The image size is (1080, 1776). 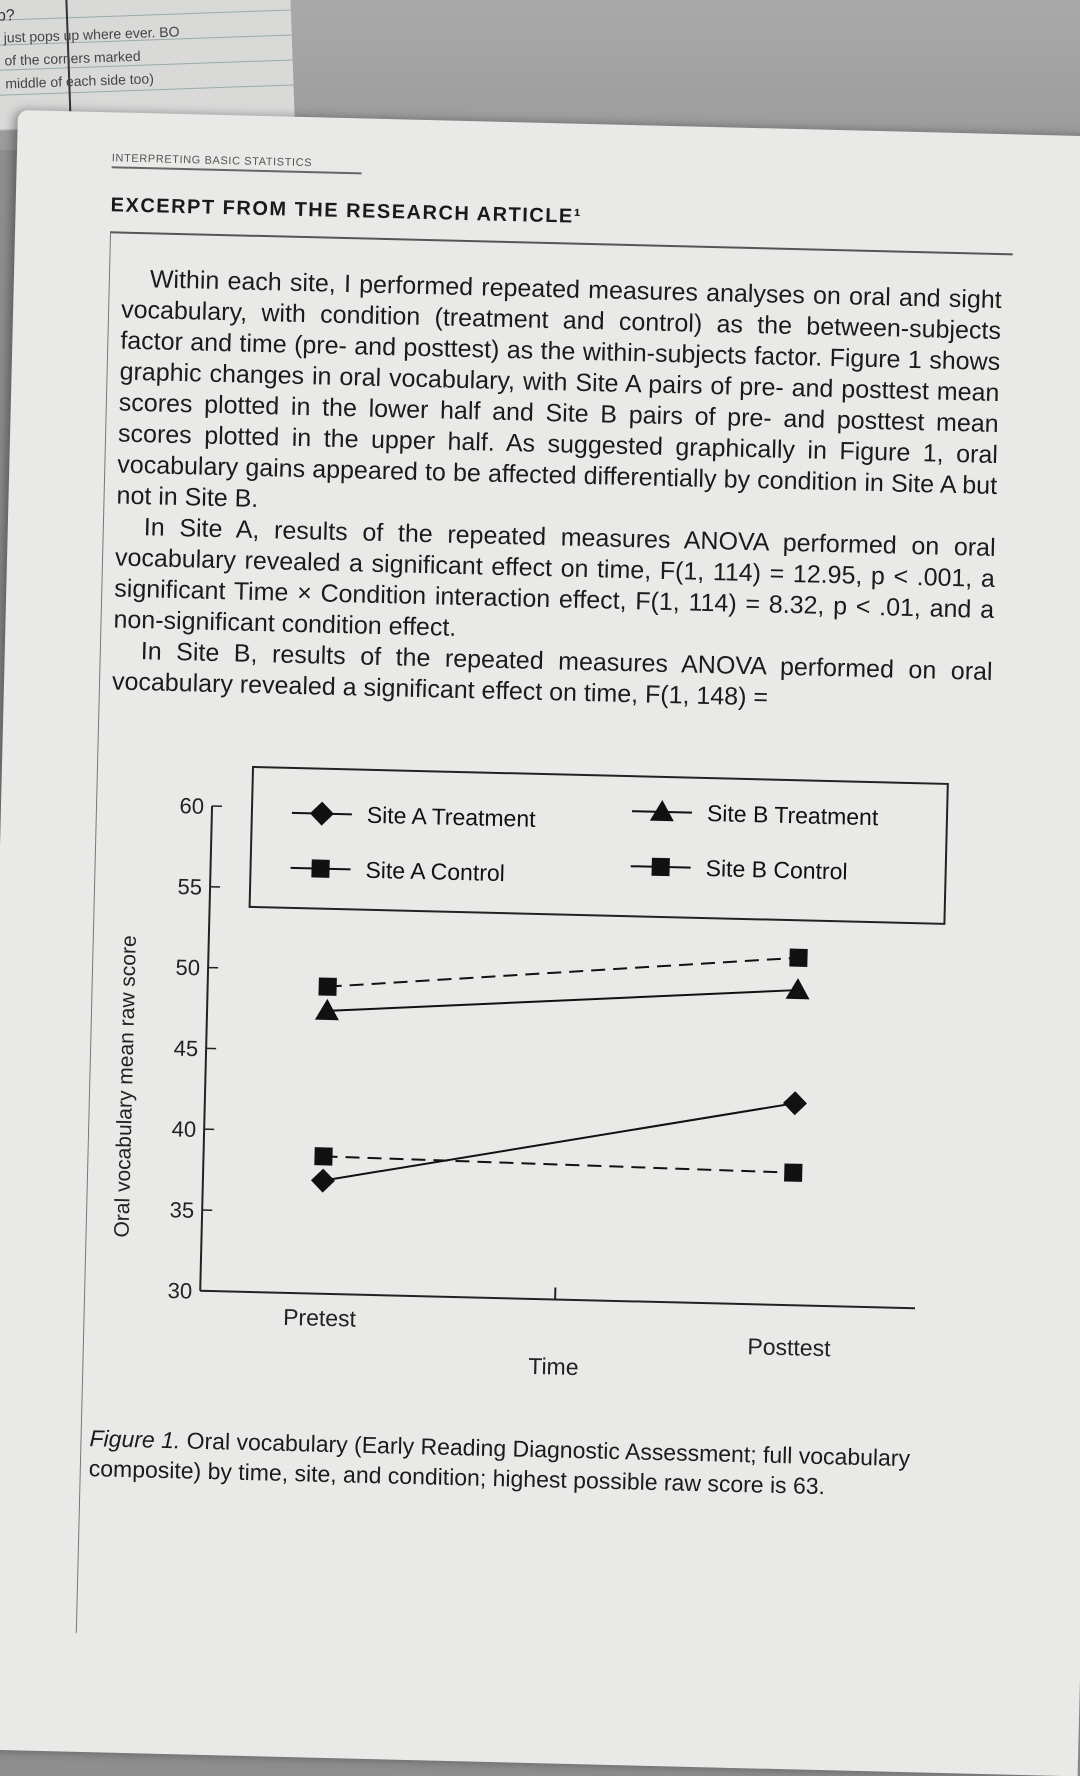 What do you see at coordinates (79, 80) in the screenshot?
I see `note-line: middle of each side too)` at bounding box center [79, 80].